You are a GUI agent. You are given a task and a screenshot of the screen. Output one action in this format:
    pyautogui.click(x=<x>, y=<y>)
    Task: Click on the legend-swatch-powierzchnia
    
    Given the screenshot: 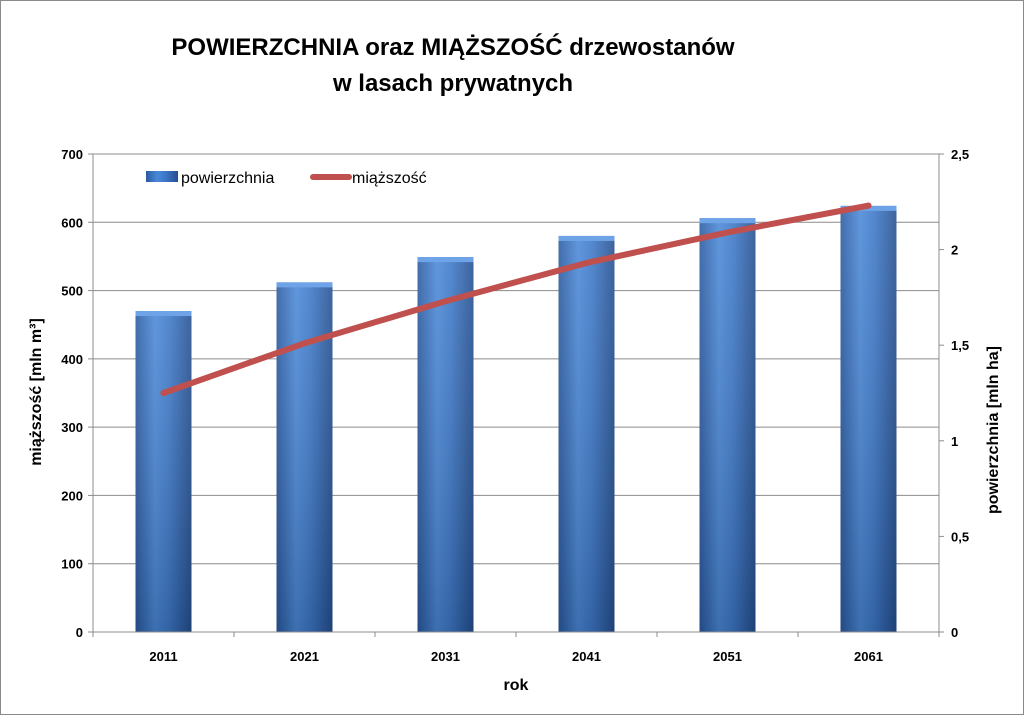 What is the action you would take?
    pyautogui.click(x=162, y=176)
    